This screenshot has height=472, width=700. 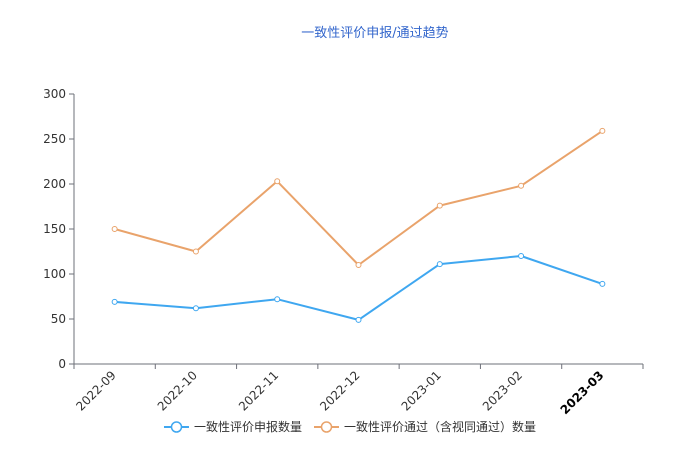 What do you see at coordinates (248, 426) in the screenshot?
I see `legend-label: 一致性评价申报数量` at bounding box center [248, 426].